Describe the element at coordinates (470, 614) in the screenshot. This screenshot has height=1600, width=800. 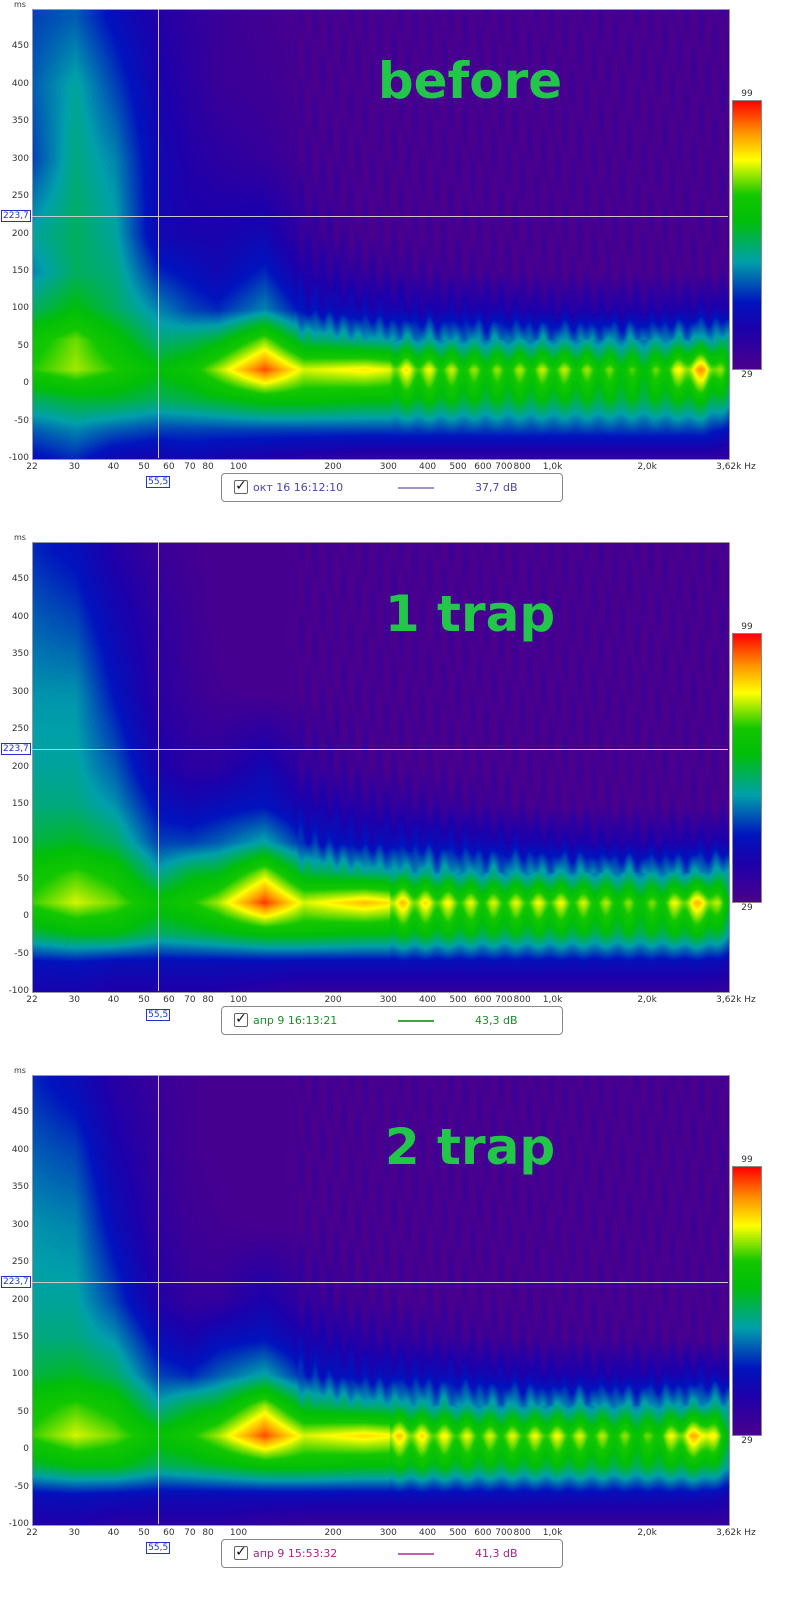
I see `chart-title: 1 trap` at that location.